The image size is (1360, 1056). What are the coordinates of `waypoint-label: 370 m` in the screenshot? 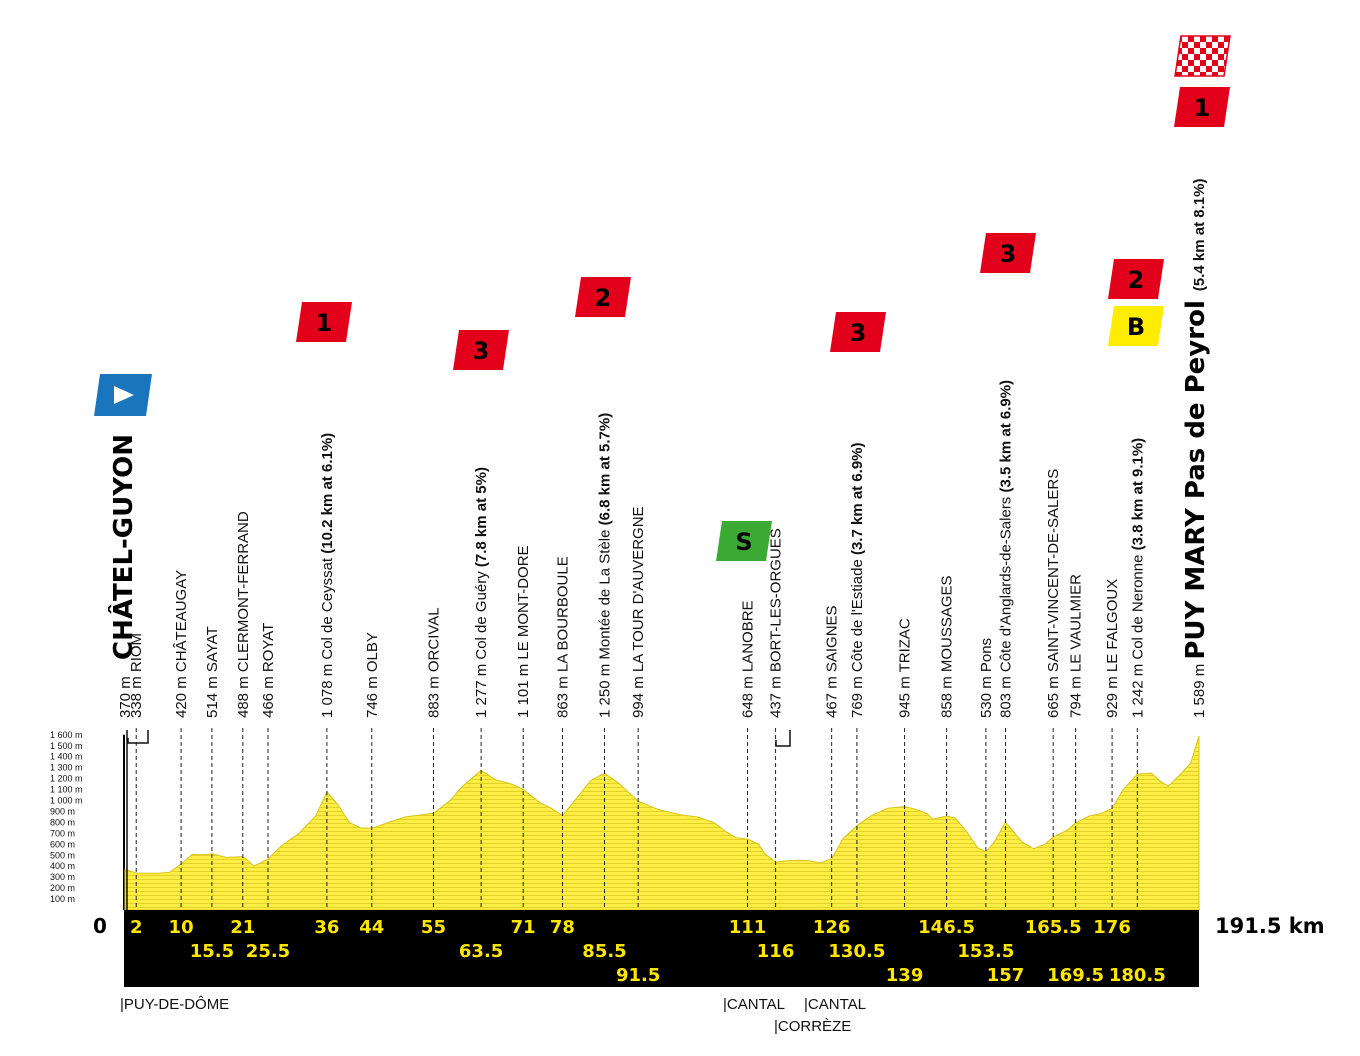 It's located at (125, 697).